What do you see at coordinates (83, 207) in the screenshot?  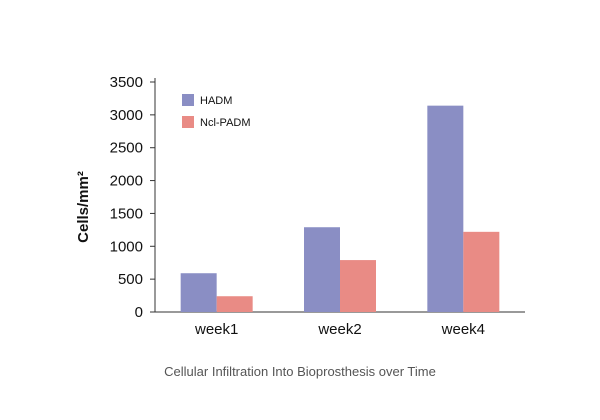 I see `y-axis-label: Cells/mm²` at bounding box center [83, 207].